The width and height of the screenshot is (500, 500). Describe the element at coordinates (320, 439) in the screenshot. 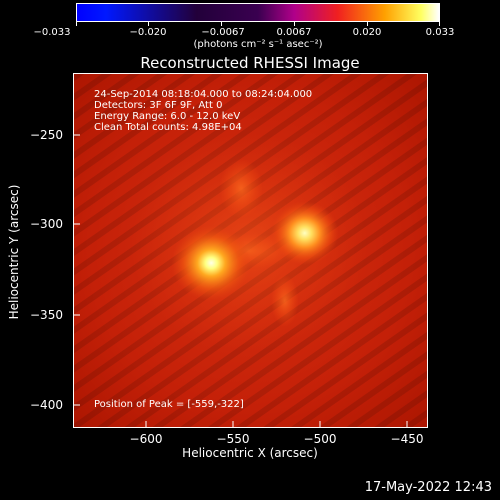

I see `x-tick-label: −500` at that location.